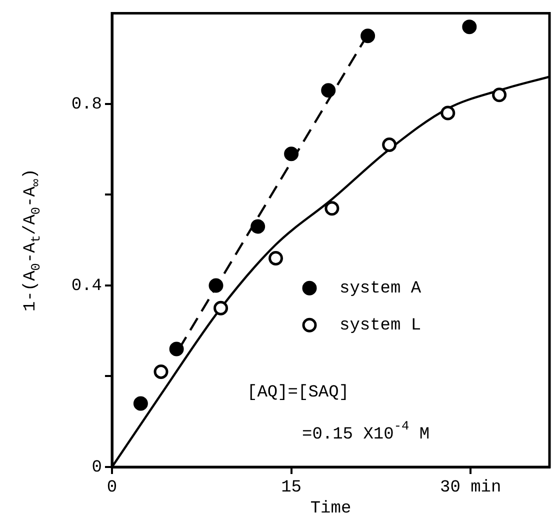  Describe the element at coordinates (86, 104) in the screenshot. I see `y-tick-label: 0.8` at that location.